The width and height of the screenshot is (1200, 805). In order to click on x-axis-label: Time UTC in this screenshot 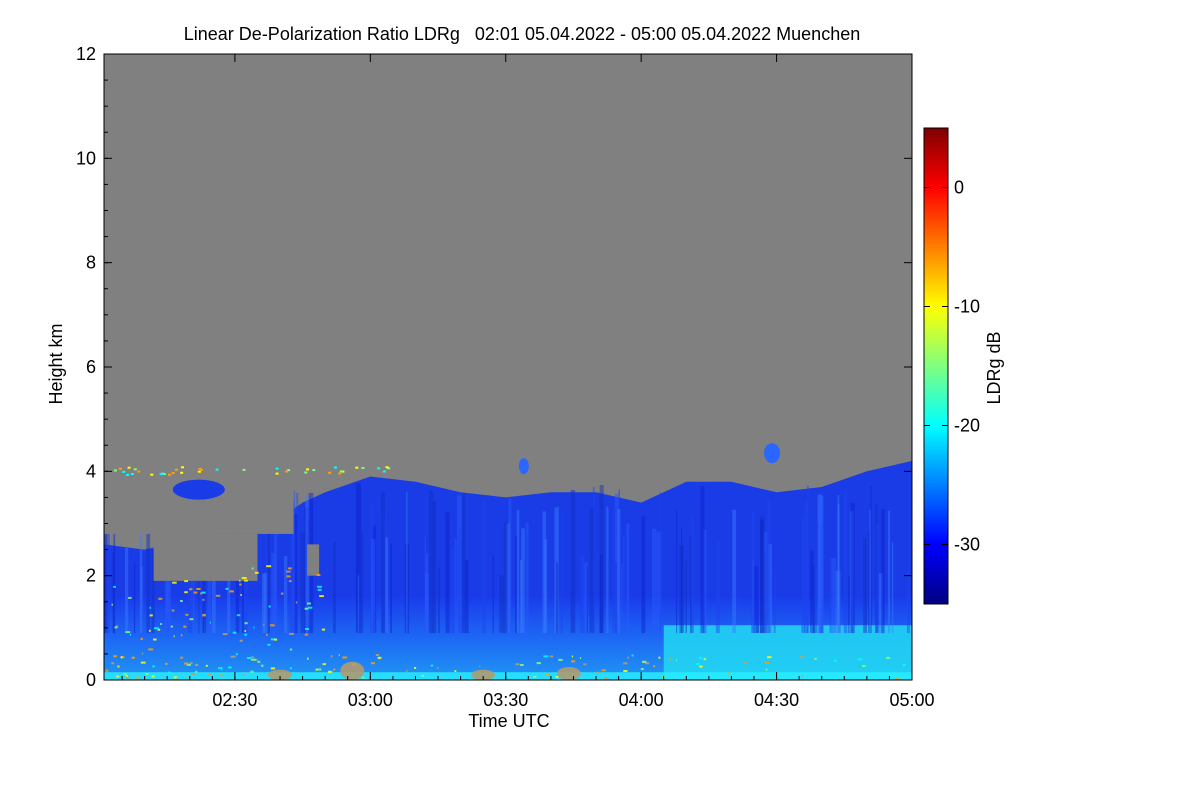, I will do `click(508, 721)`.